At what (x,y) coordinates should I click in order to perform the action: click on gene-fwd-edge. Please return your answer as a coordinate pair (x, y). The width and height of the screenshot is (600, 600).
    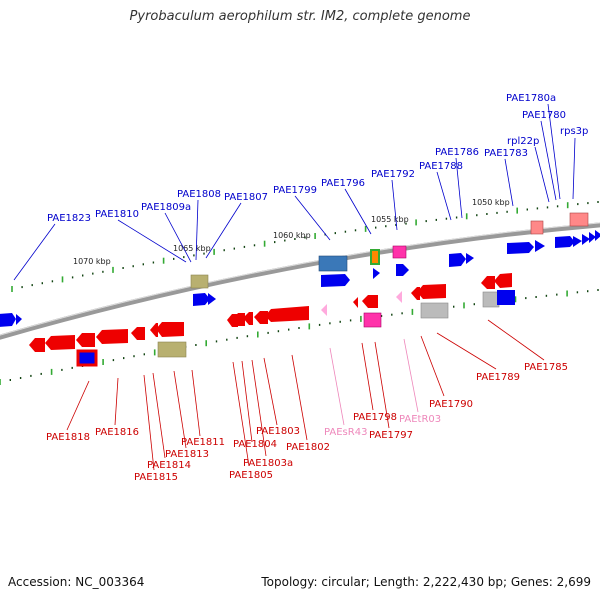
    Looking at the image, I should click on (19, 319).